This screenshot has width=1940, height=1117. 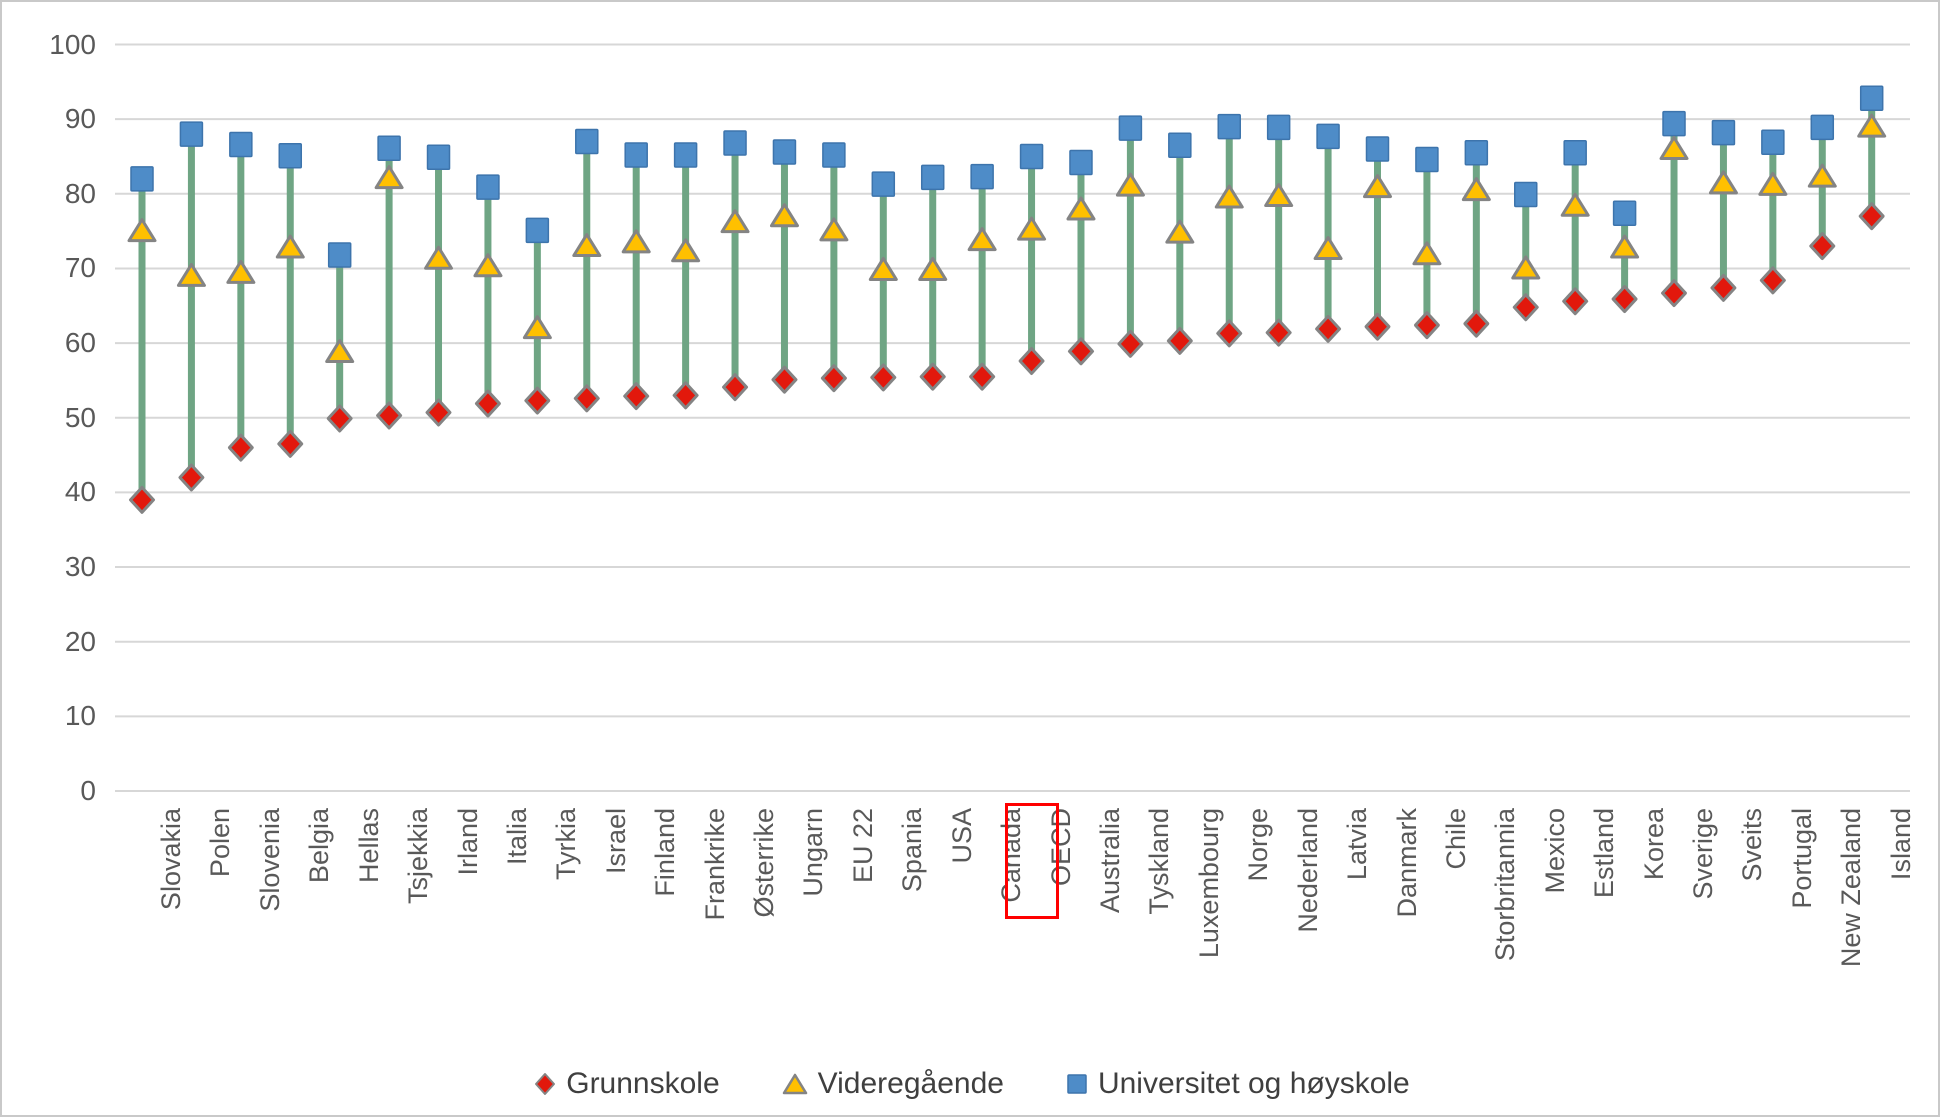 What do you see at coordinates (1081, 208) in the screenshot?
I see `marker-videregaende-Australia` at bounding box center [1081, 208].